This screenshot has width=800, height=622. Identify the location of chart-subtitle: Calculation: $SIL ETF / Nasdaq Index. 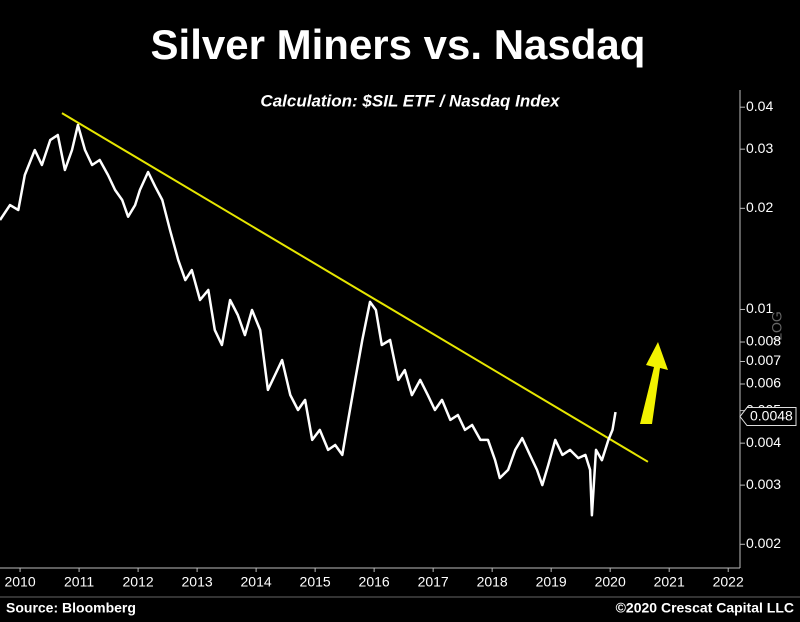
(410, 100).